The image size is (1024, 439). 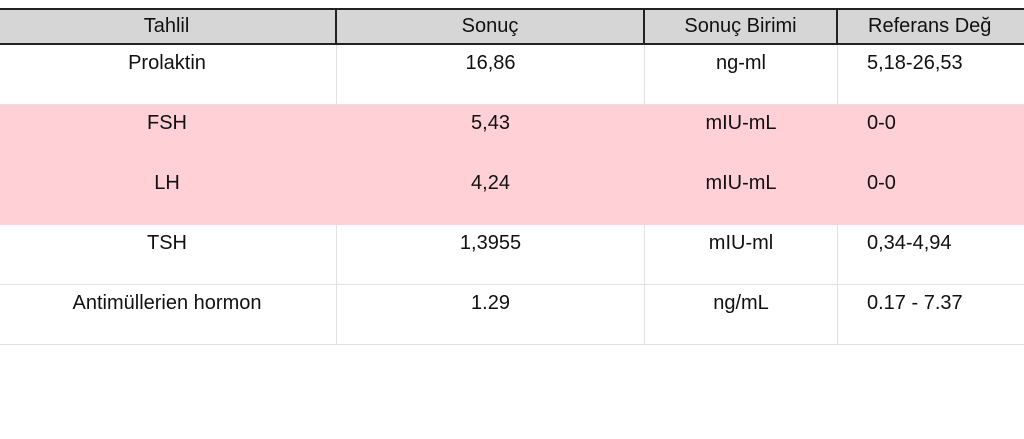 I want to click on table-header: Tahlil Sonuç Sonuç Birimi Referans Değ, so click(x=512, y=26).